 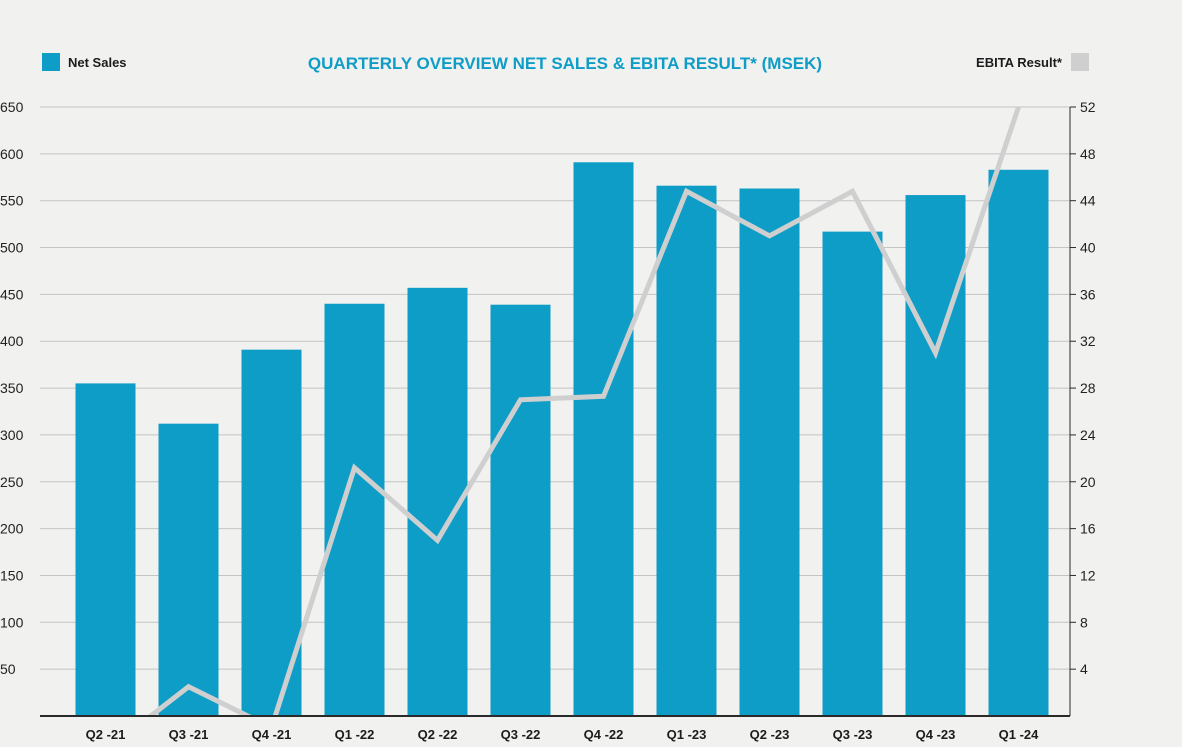 I want to click on y-right-tick-label: 12, so click(x=1088, y=575).